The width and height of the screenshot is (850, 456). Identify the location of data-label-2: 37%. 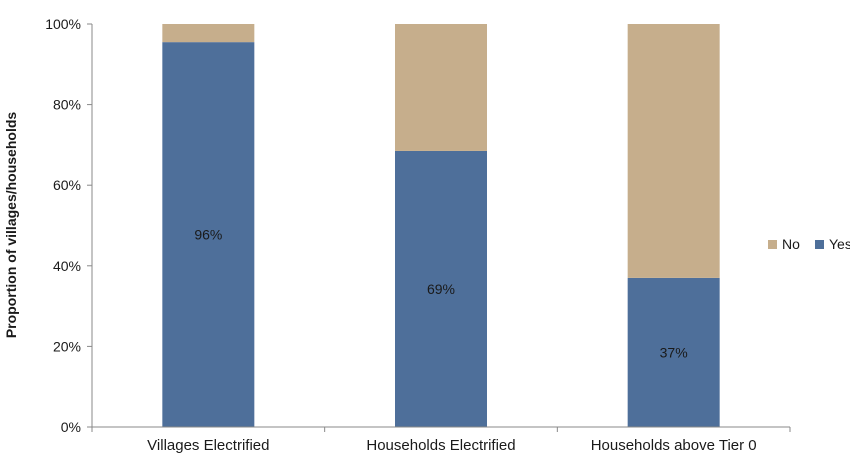
(674, 352).